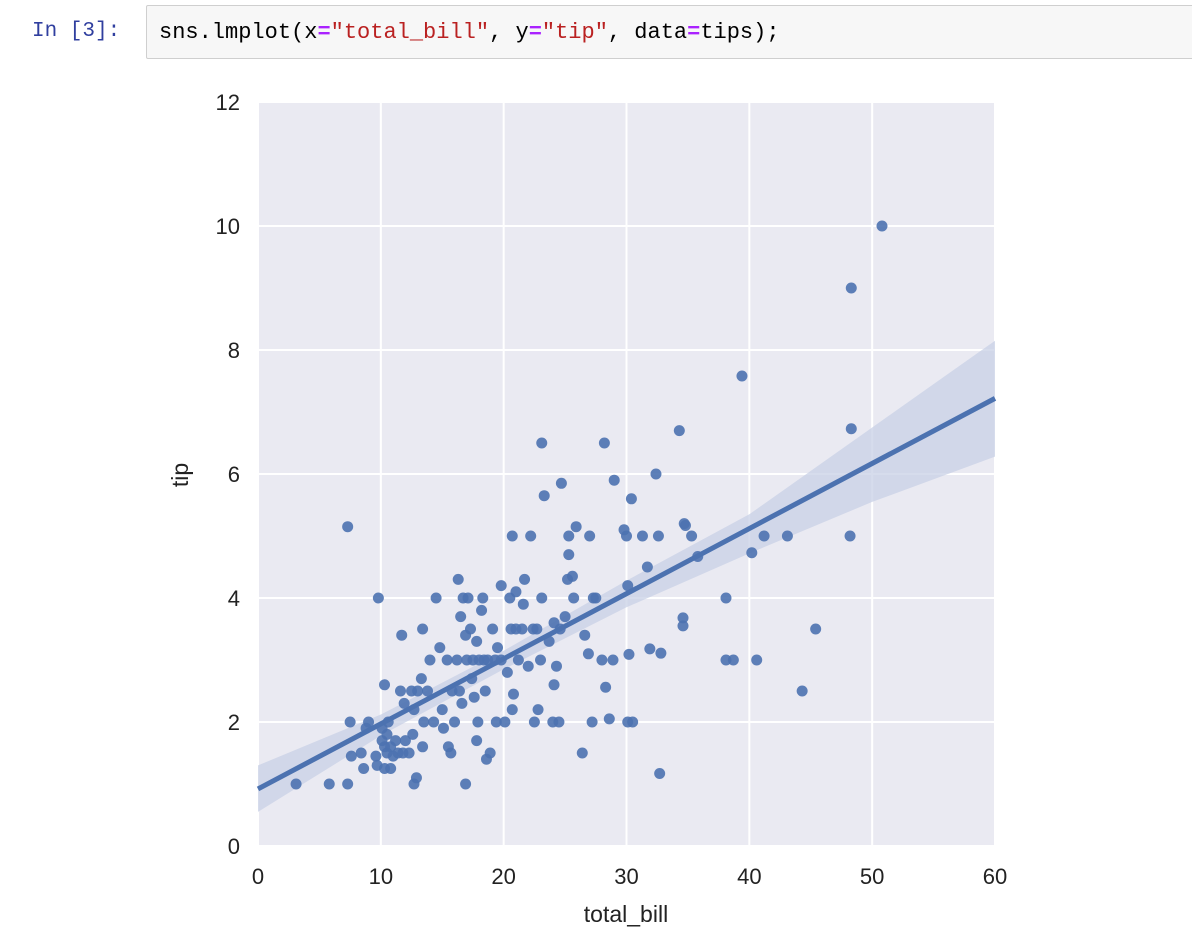 This screenshot has width=1192, height=946. Describe the element at coordinates (381, 876) in the screenshot. I see `x-tick-label: 10` at that location.